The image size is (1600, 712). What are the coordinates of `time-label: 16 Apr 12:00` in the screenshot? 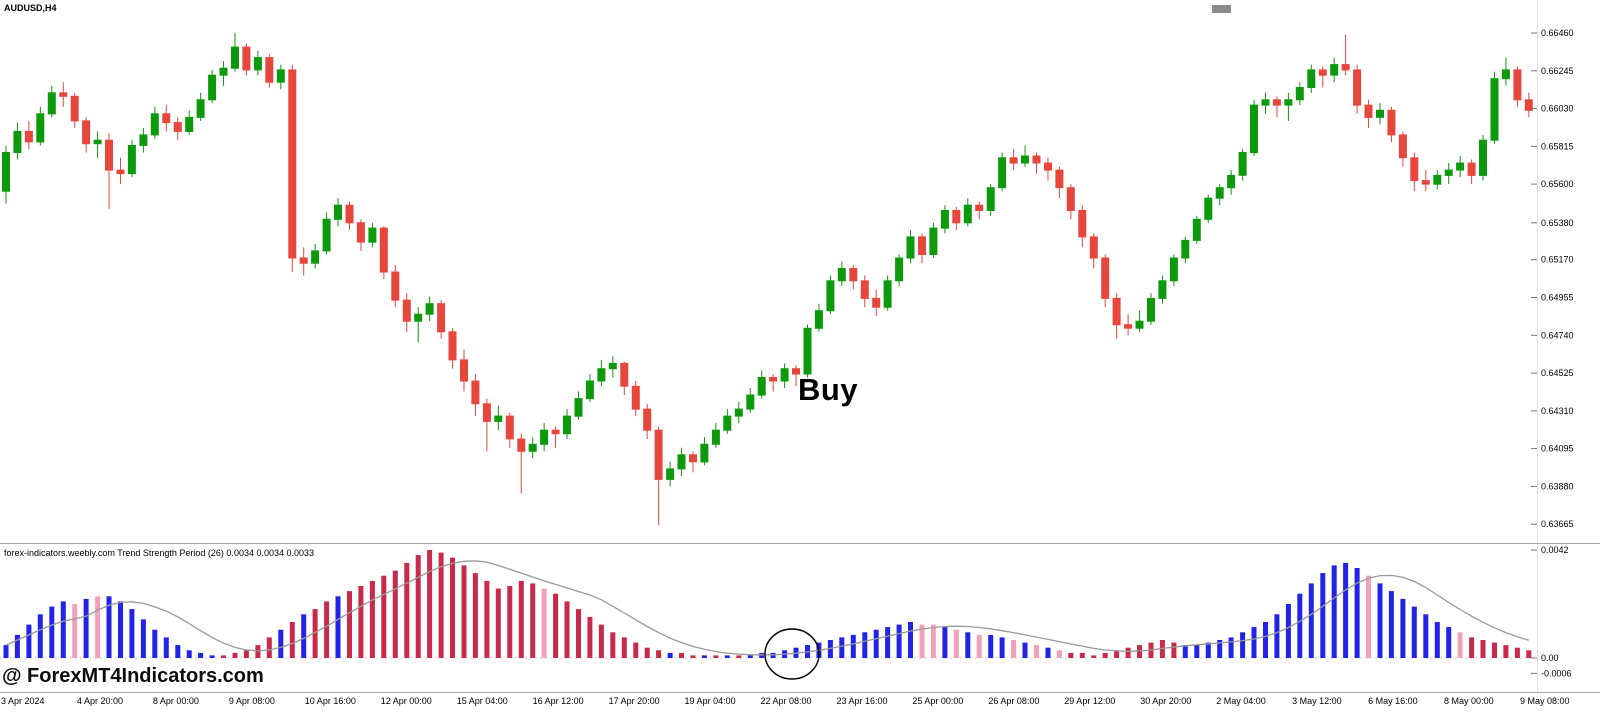 It's located at (558, 701).